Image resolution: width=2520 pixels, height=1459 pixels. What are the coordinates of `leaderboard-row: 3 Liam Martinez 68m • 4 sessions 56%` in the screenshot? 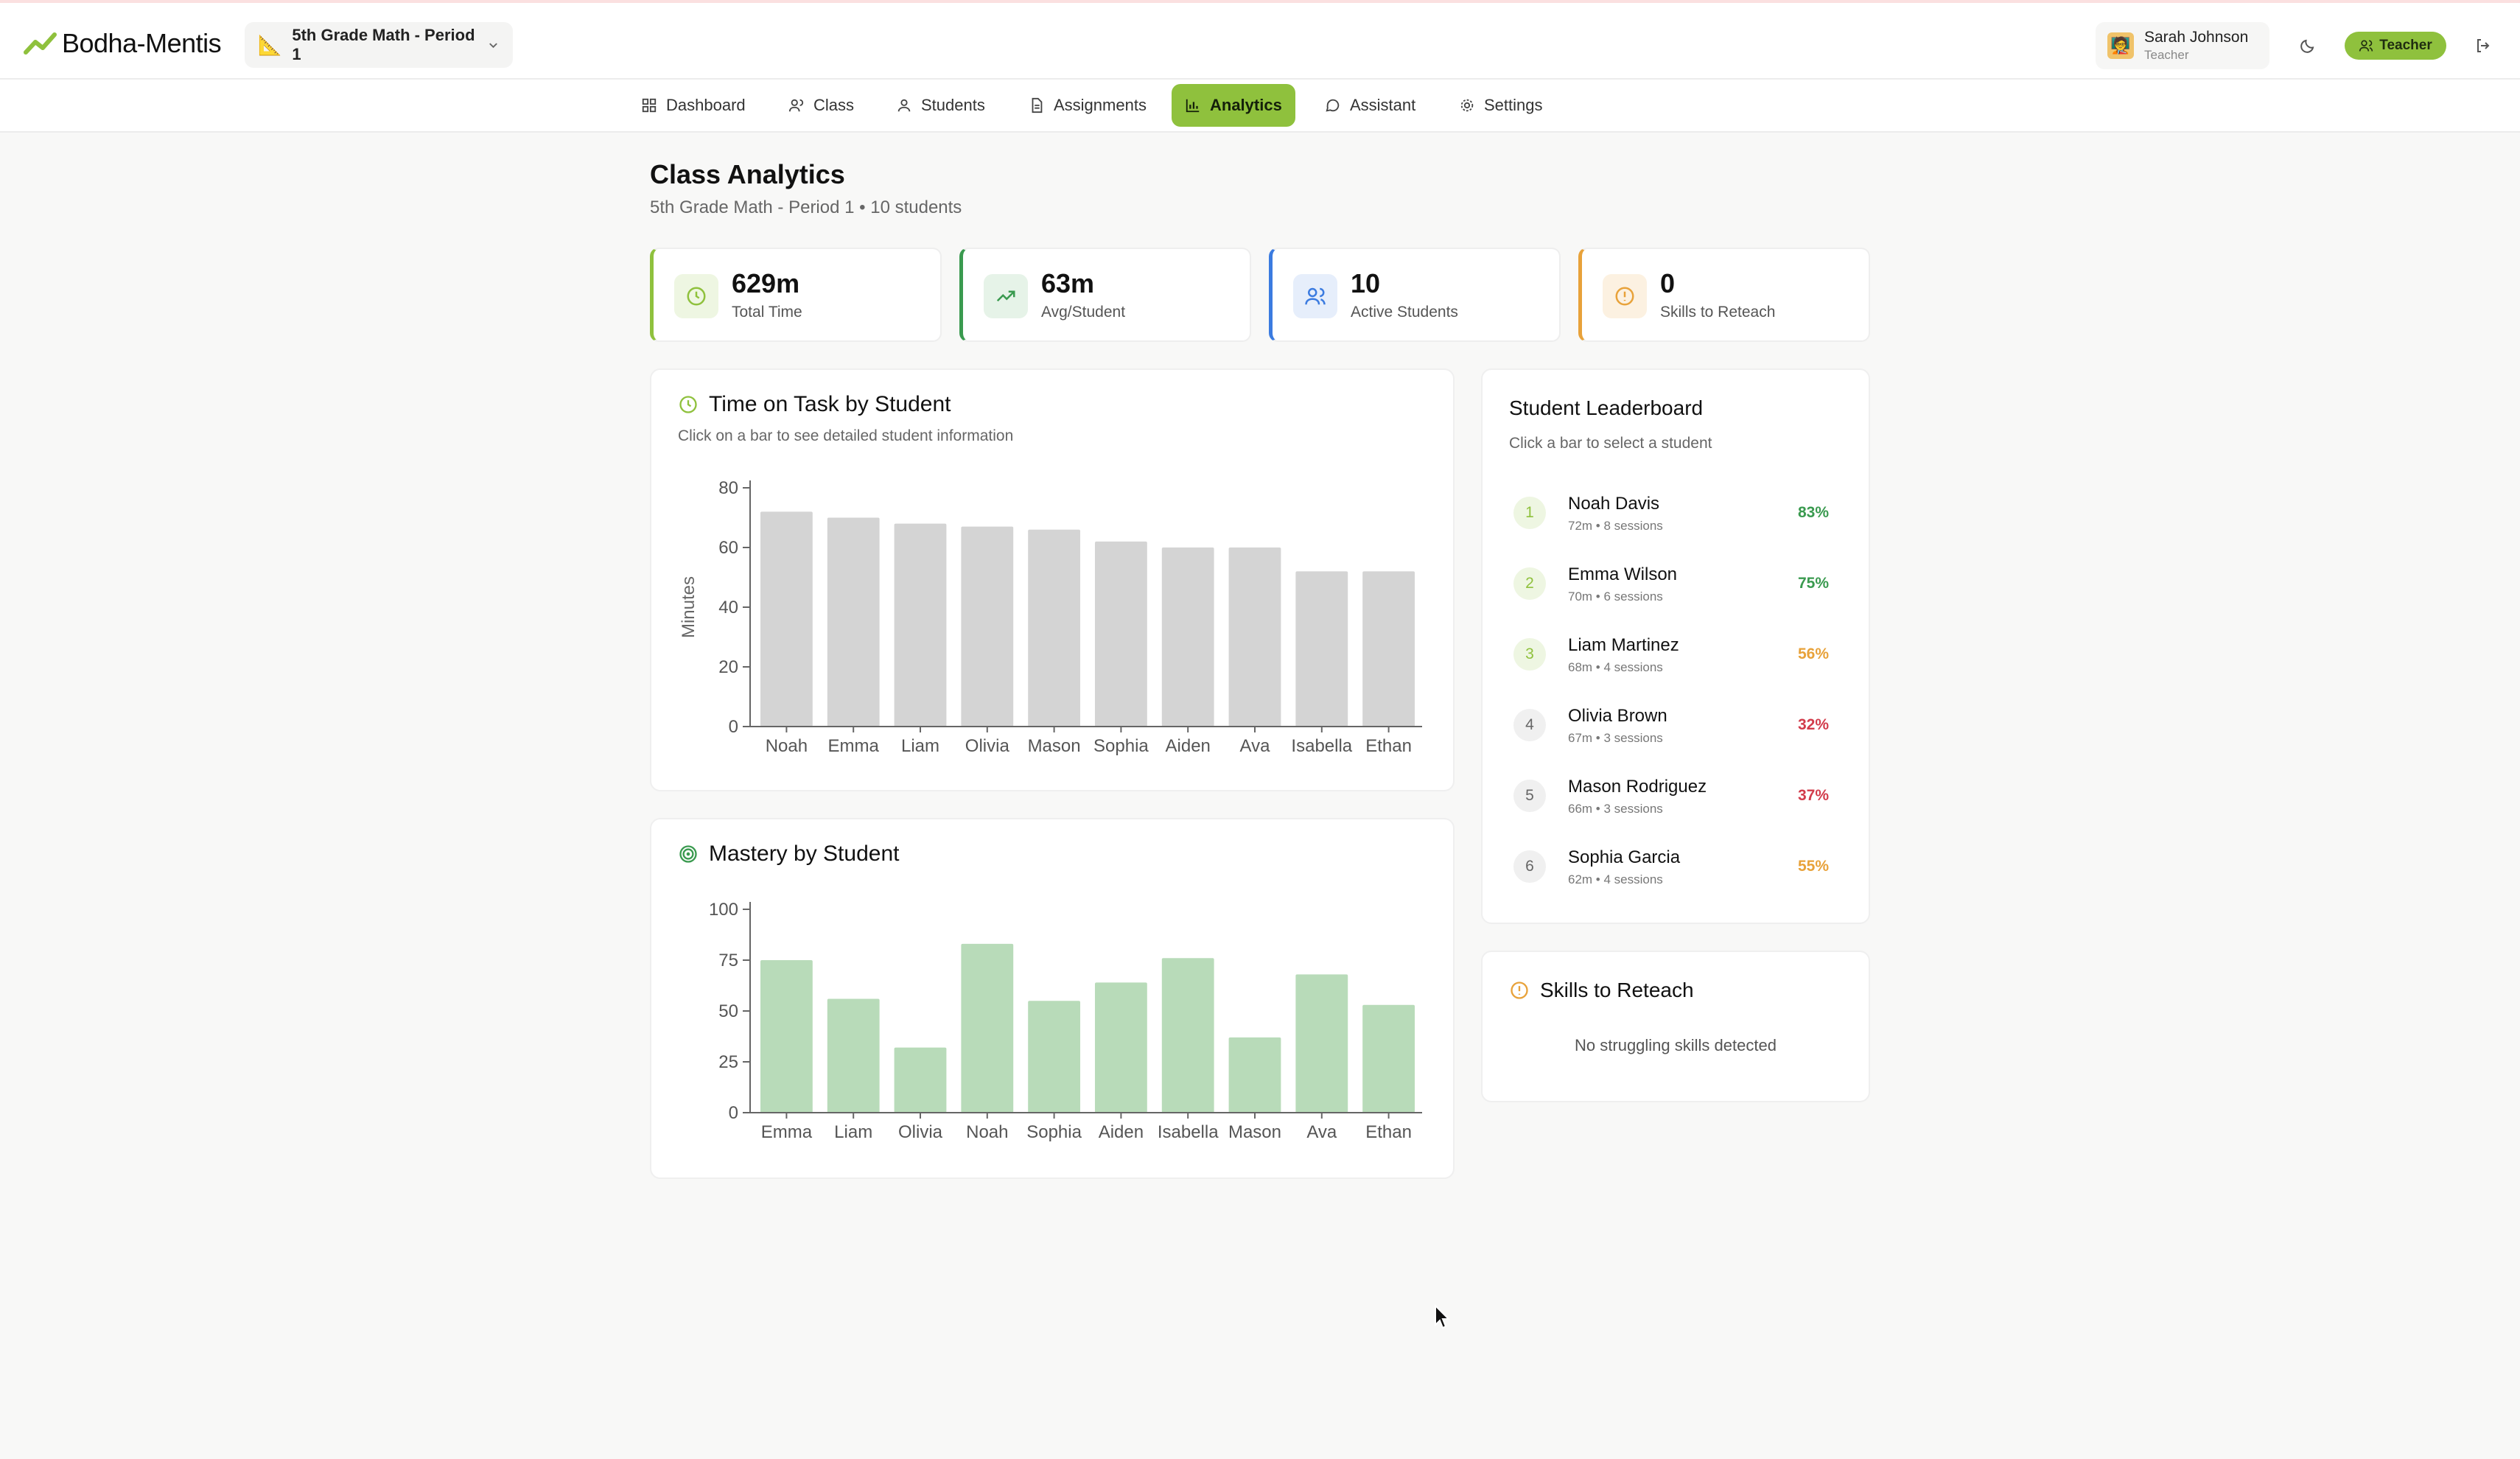 It's located at (1673, 654).